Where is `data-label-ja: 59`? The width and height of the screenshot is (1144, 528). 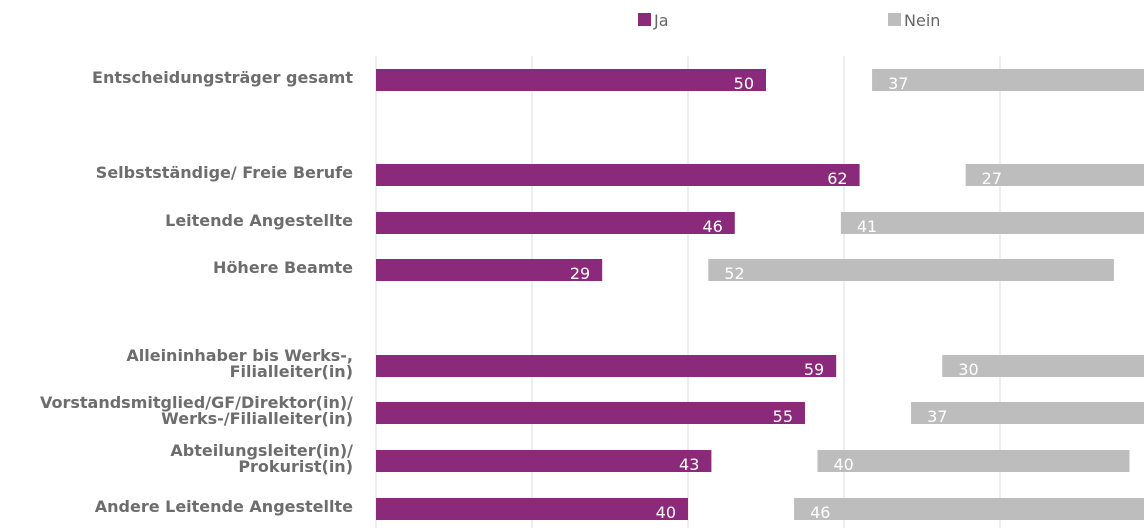
data-label-ja: 59 is located at coordinates (814, 369).